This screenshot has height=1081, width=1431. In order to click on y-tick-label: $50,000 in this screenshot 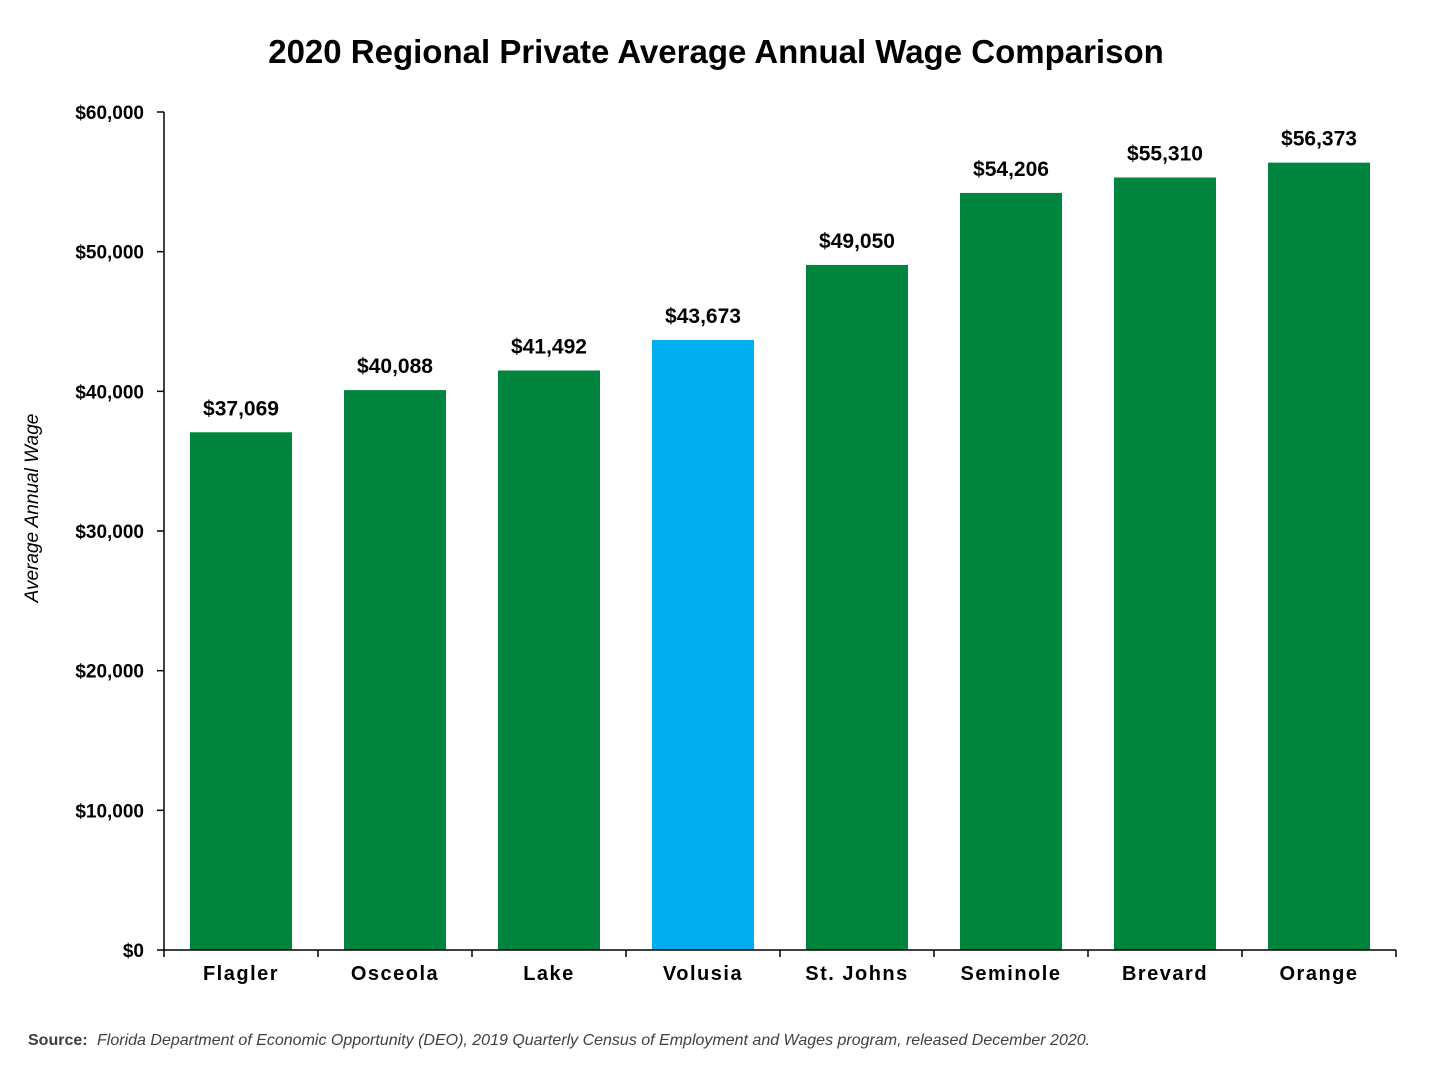, I will do `click(109, 253)`.